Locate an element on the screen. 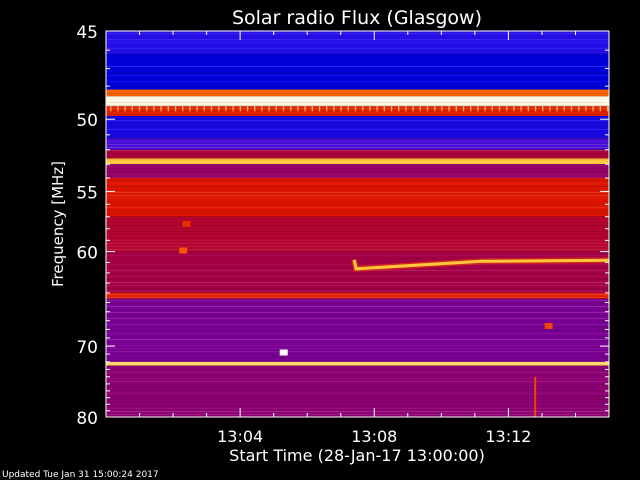  y-tick-label: 50 is located at coordinates (87, 121).